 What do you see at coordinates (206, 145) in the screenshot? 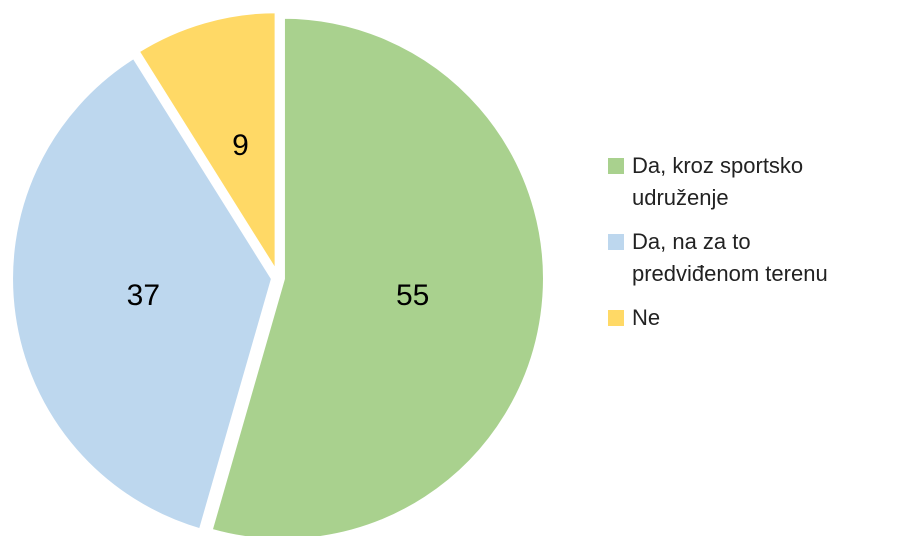
I see `pie-slice` at bounding box center [206, 145].